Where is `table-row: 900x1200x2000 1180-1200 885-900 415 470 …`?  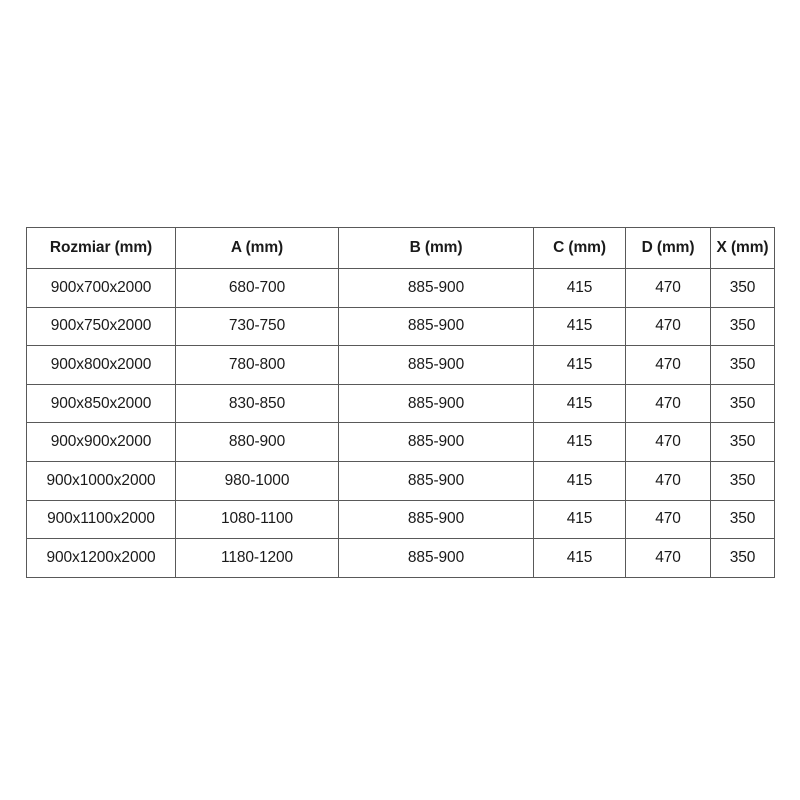
table-row: 900x1200x2000 1180-1200 885-900 415 470 … is located at coordinates (400, 558).